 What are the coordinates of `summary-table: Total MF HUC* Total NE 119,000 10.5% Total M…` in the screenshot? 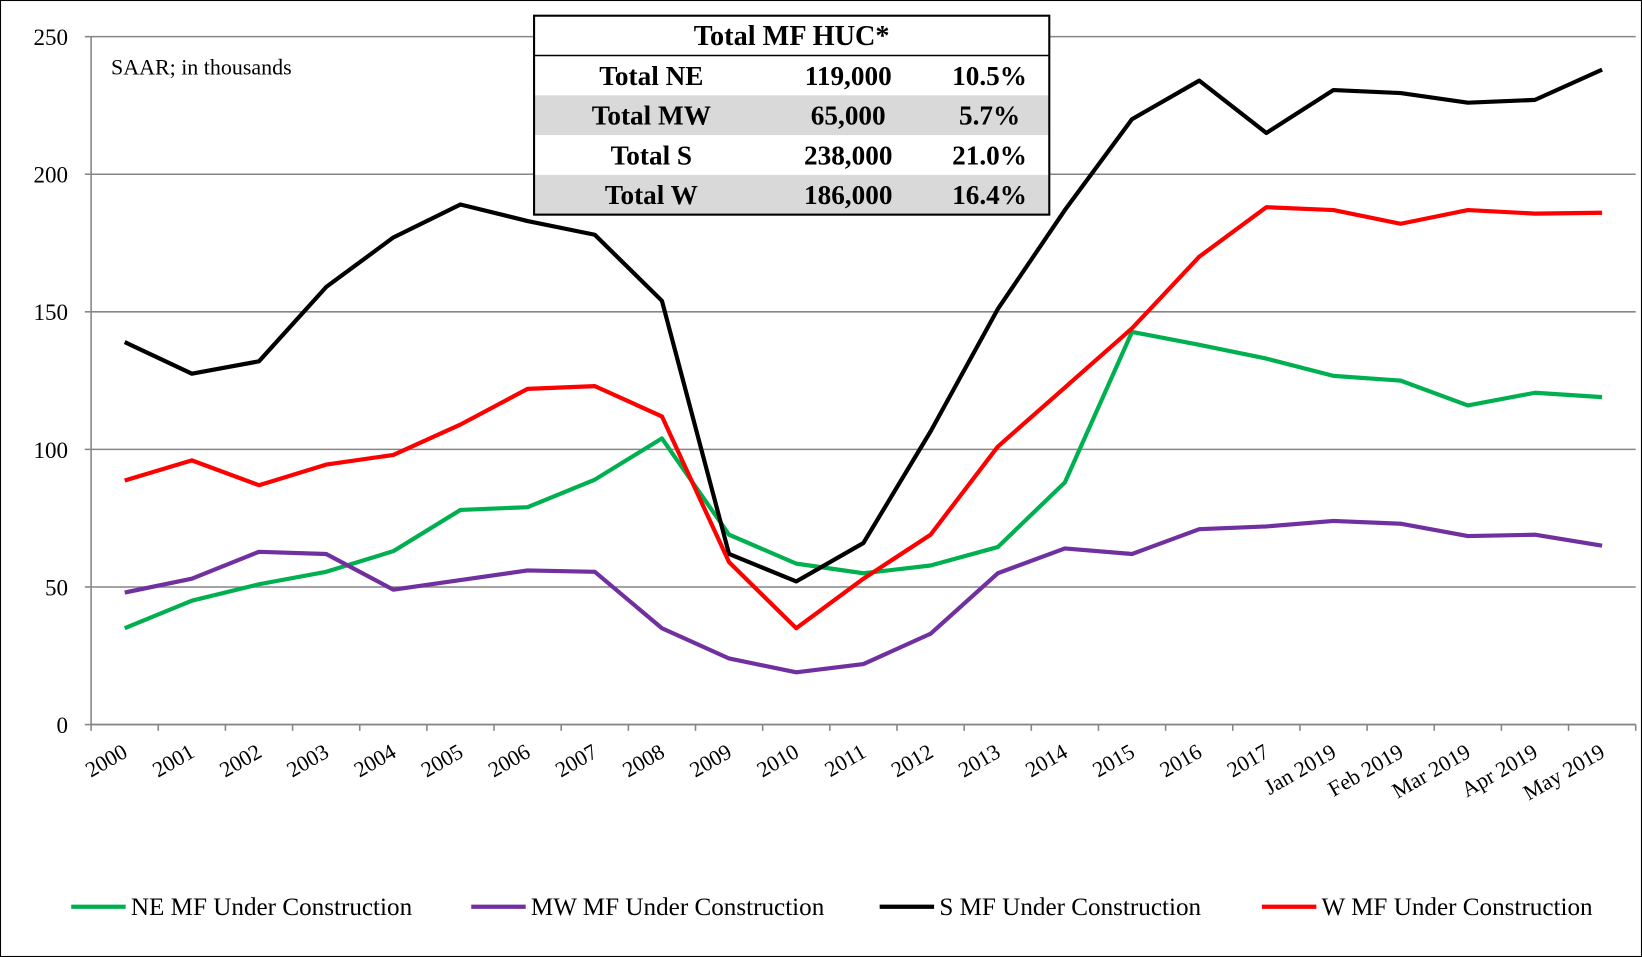 It's located at (792, 115).